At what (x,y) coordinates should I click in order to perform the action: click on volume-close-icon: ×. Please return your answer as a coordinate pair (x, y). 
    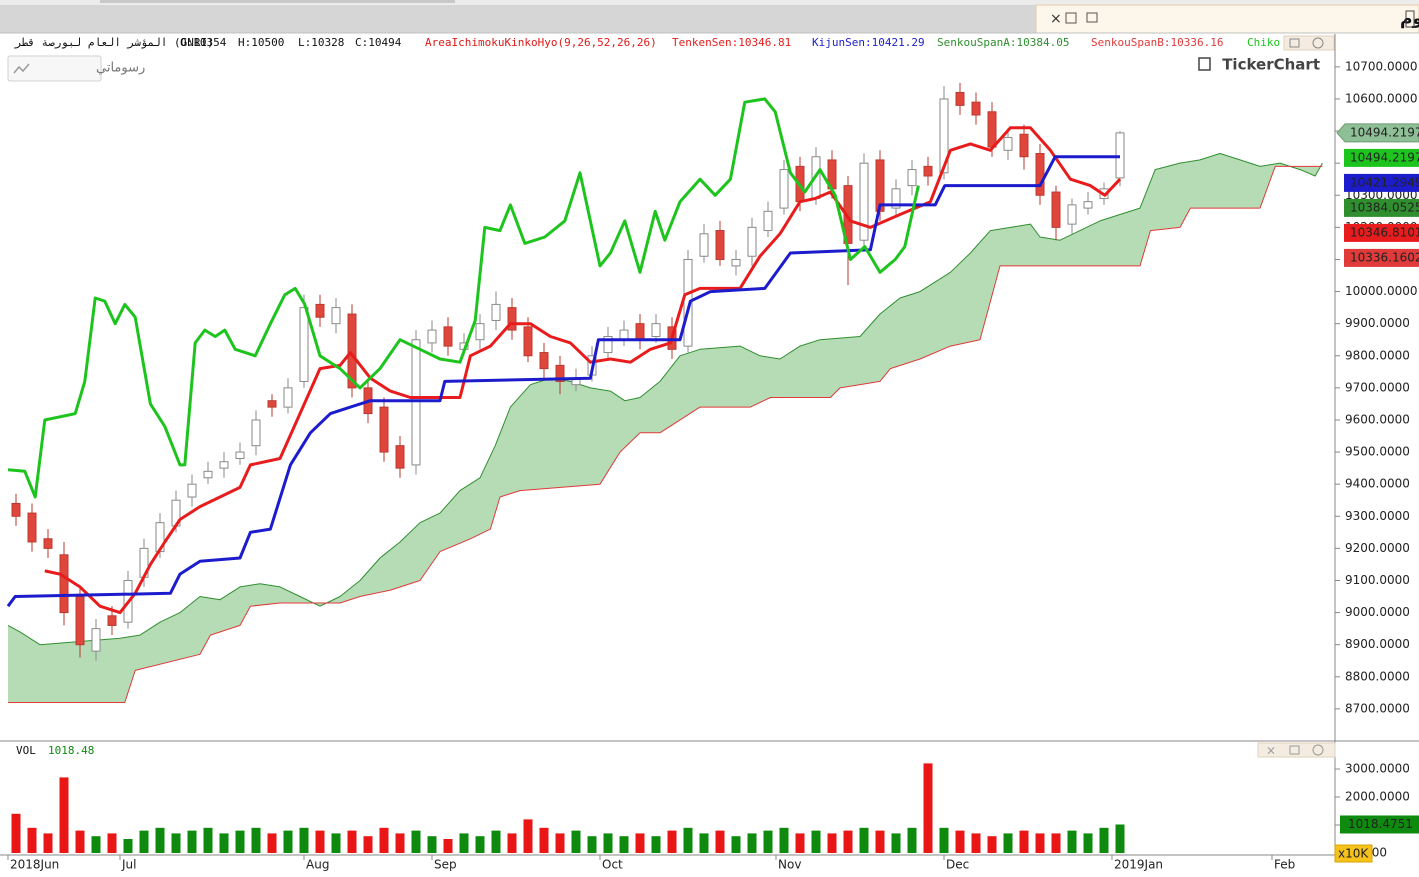
    Looking at the image, I should click on (1271, 751).